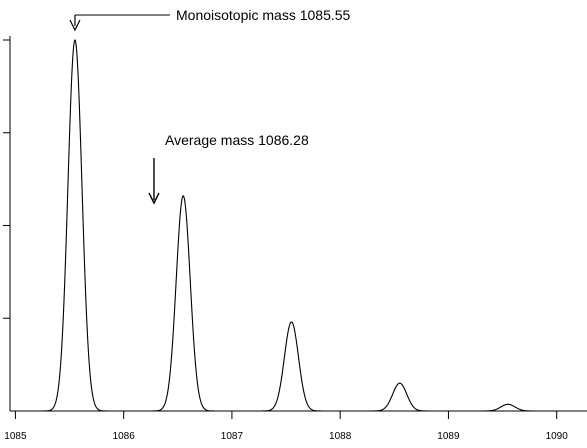  Describe the element at coordinates (232, 436) in the screenshot. I see `x-tick-label: 1087` at that location.